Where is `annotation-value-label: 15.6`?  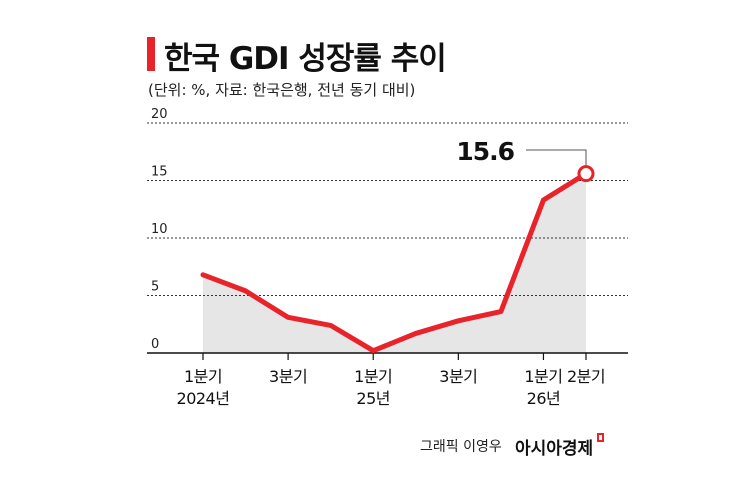 annotation-value-label: 15.6 is located at coordinates (485, 151).